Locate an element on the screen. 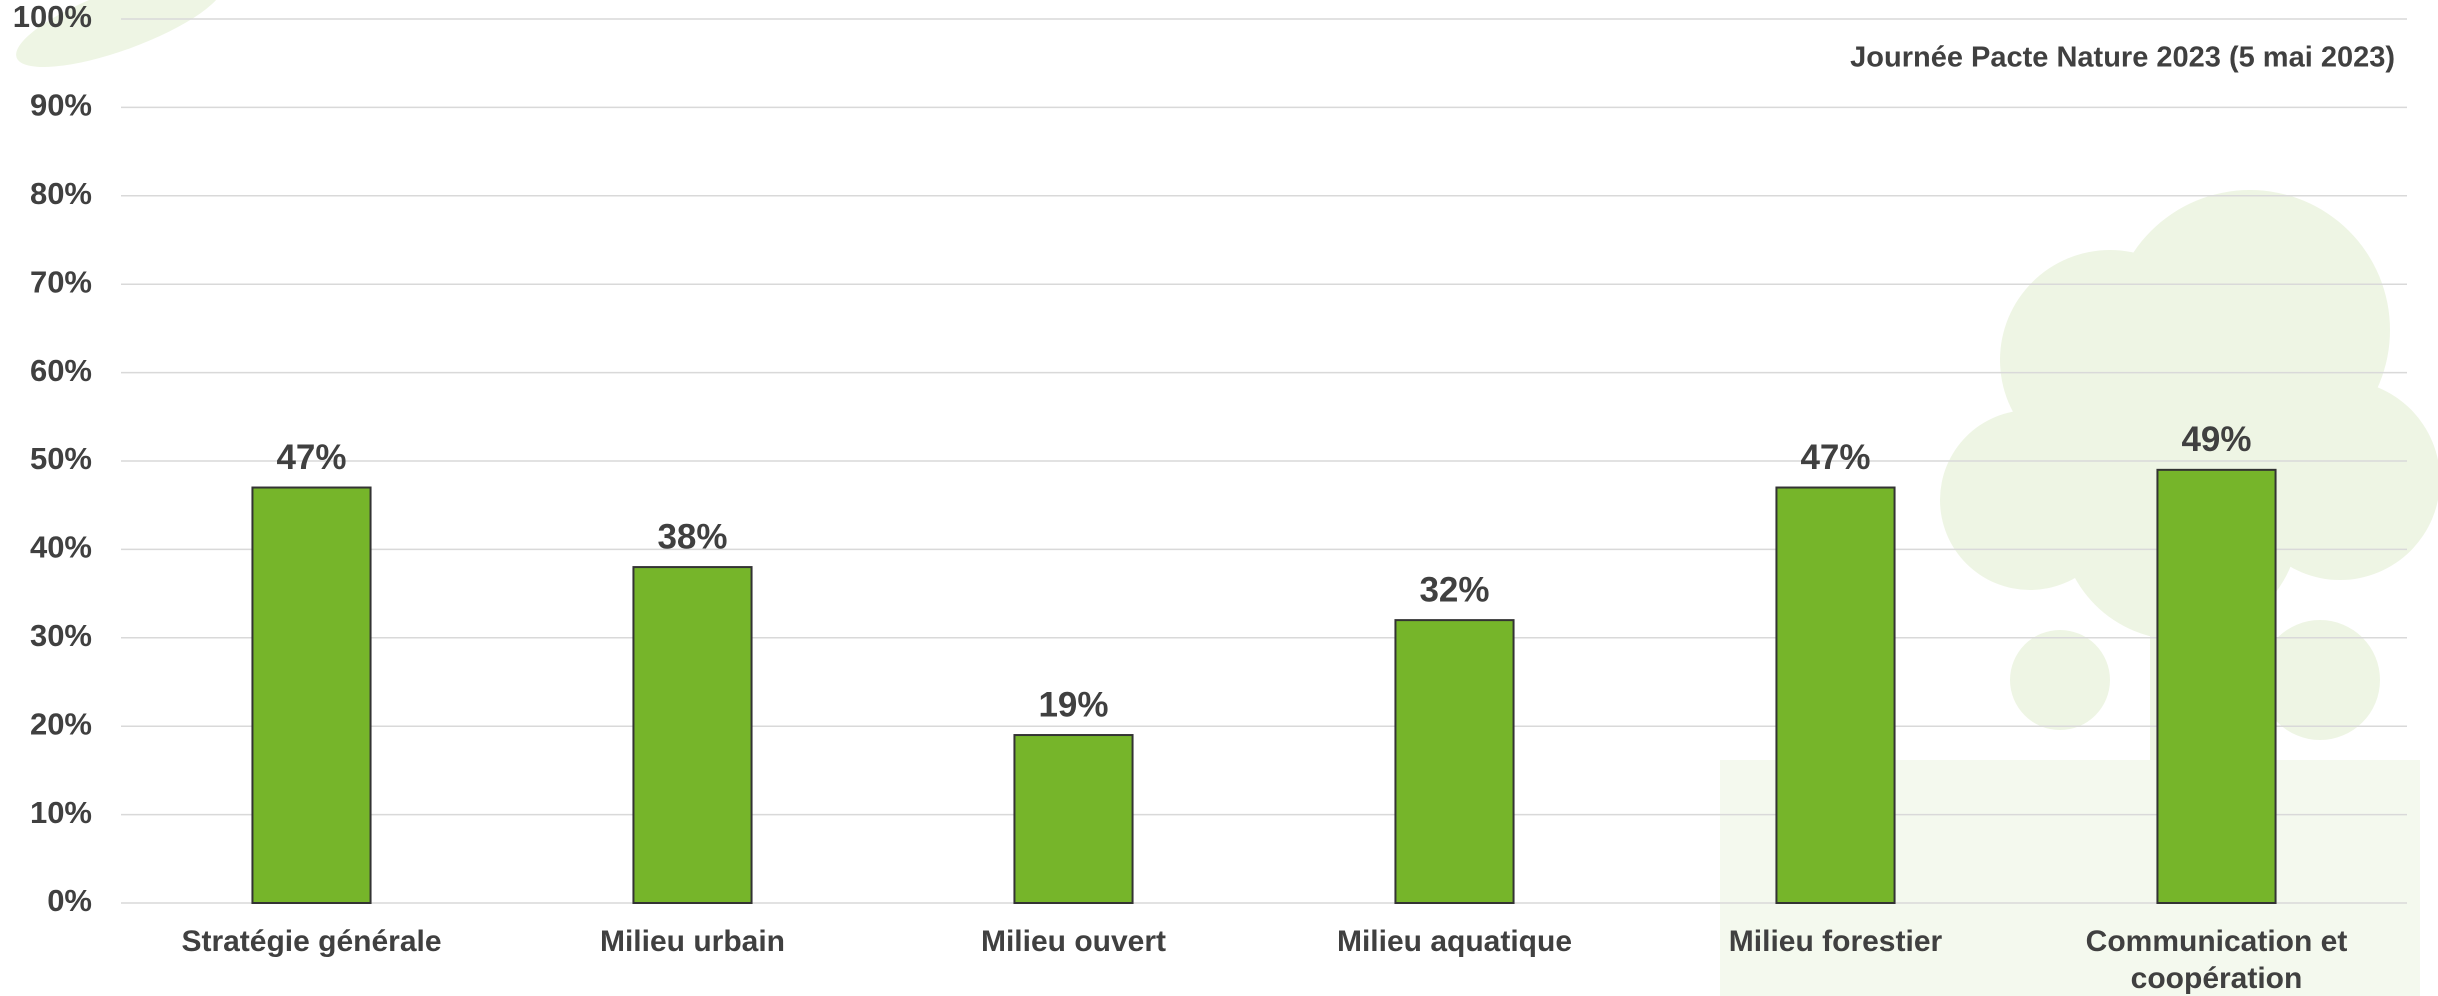  y-tick-label: 60% is located at coordinates (61, 370).